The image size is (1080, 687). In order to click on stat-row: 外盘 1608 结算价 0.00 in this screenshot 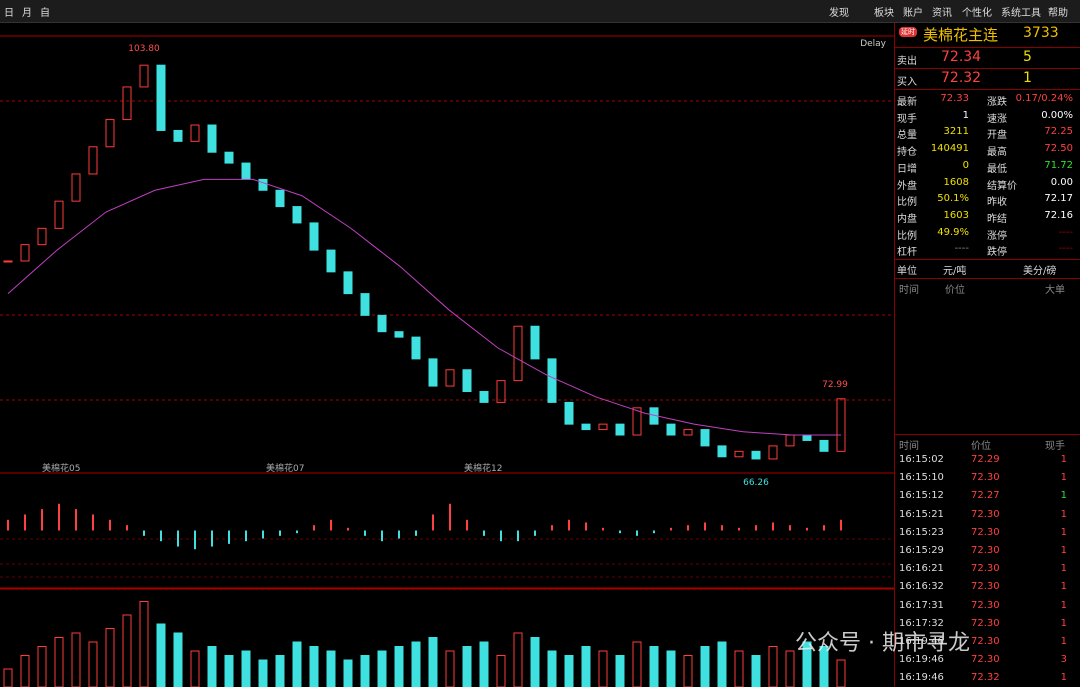, I will do `click(987, 183)`.